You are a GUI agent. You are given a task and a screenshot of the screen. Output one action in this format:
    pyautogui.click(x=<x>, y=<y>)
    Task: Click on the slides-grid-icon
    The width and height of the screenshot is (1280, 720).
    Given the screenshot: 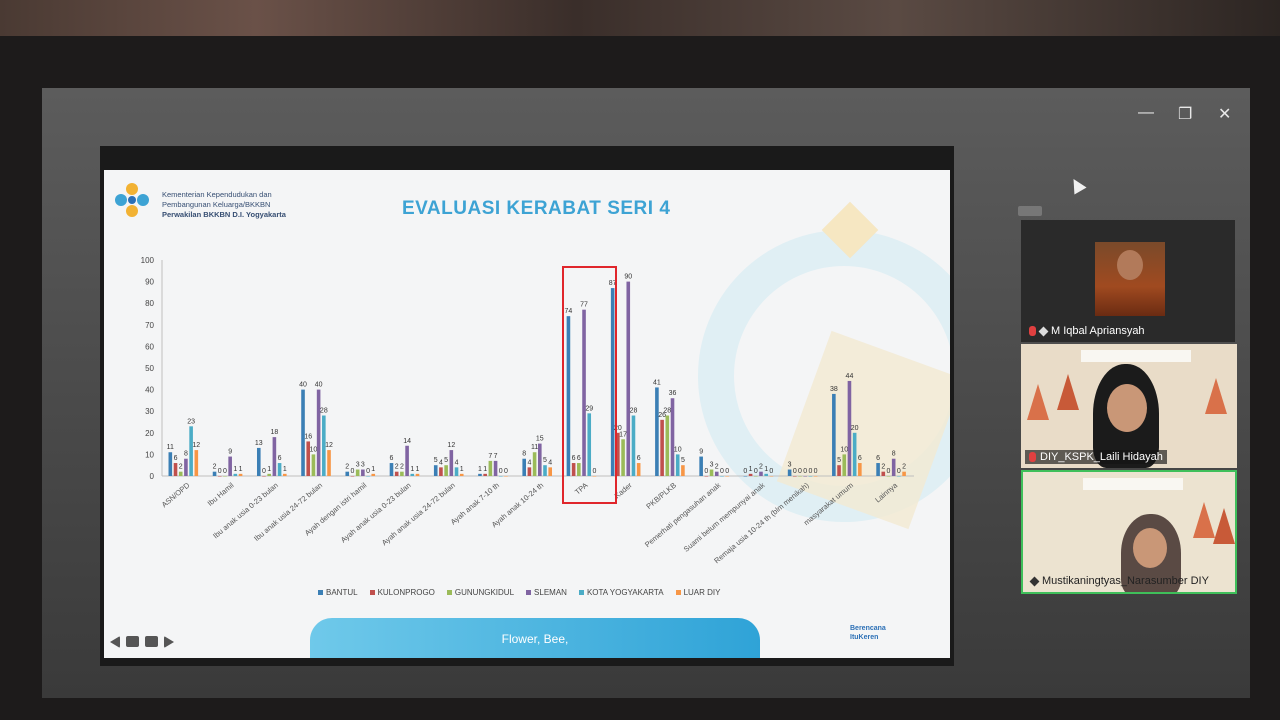 What is the action you would take?
    pyautogui.click(x=151, y=641)
    